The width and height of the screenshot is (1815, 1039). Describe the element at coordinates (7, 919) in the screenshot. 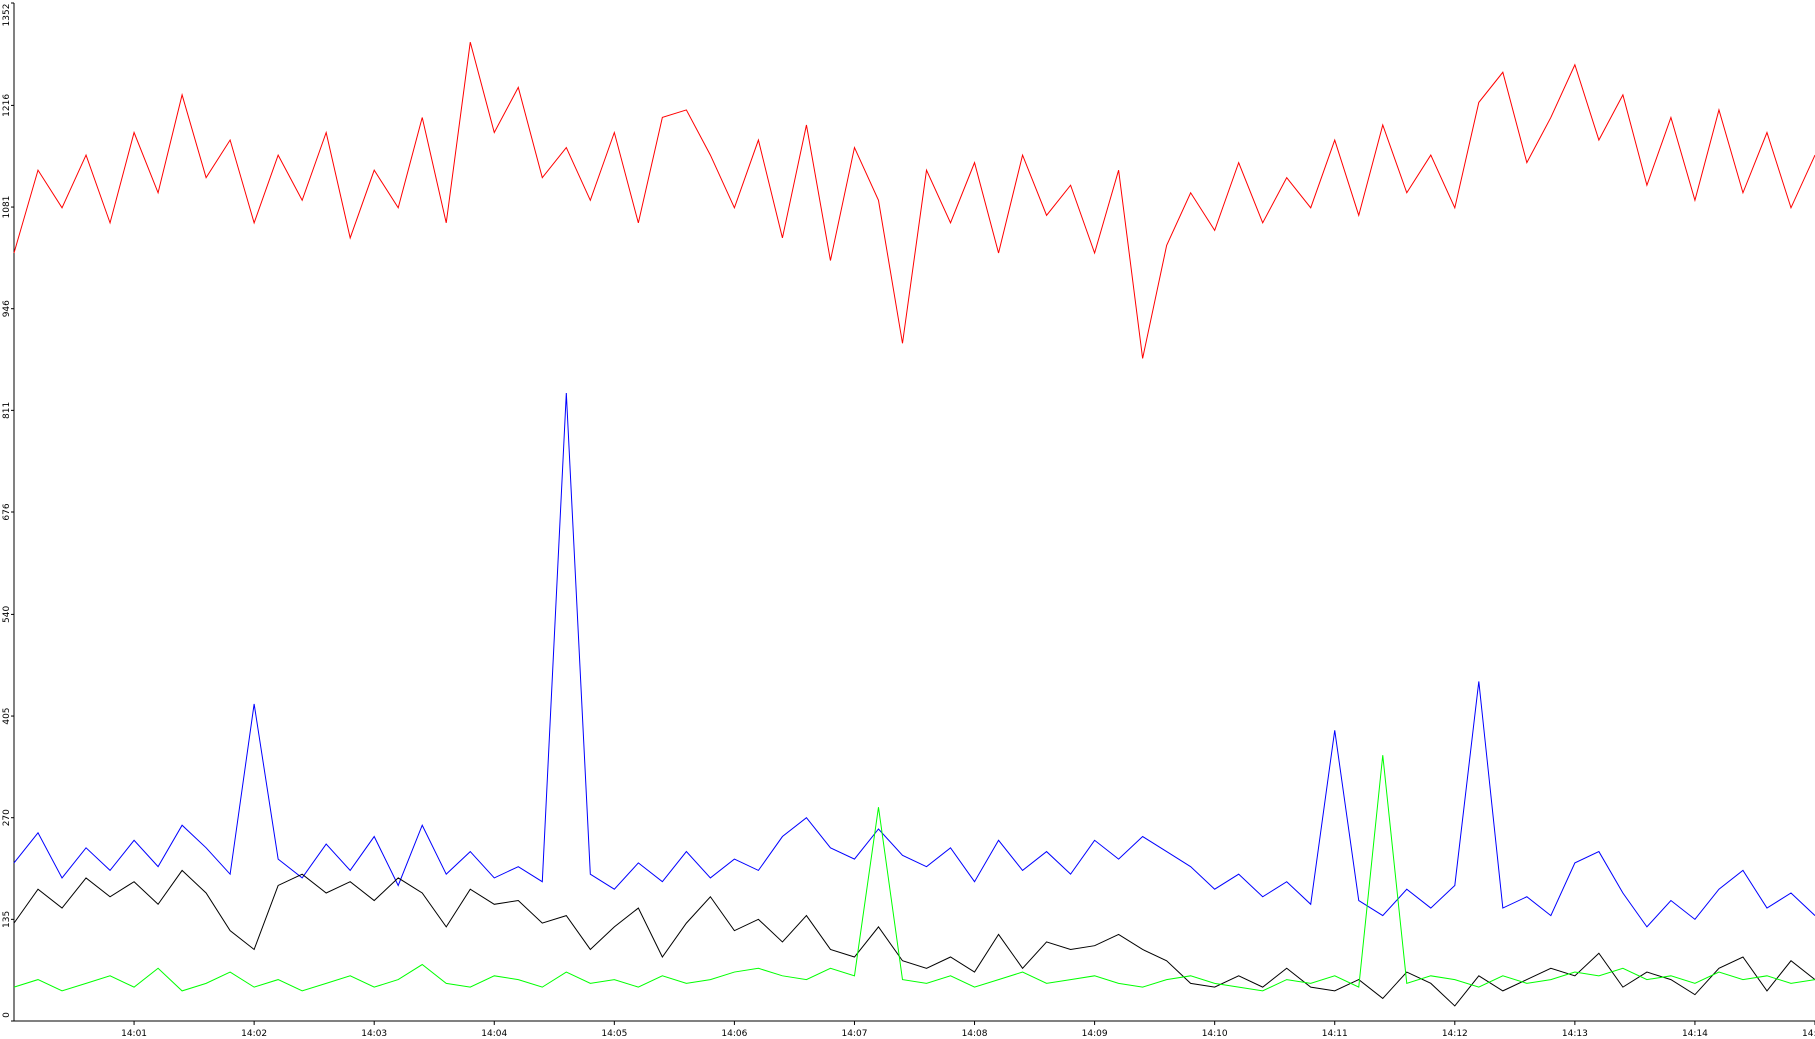

I see `y-tick-label: 135` at that location.